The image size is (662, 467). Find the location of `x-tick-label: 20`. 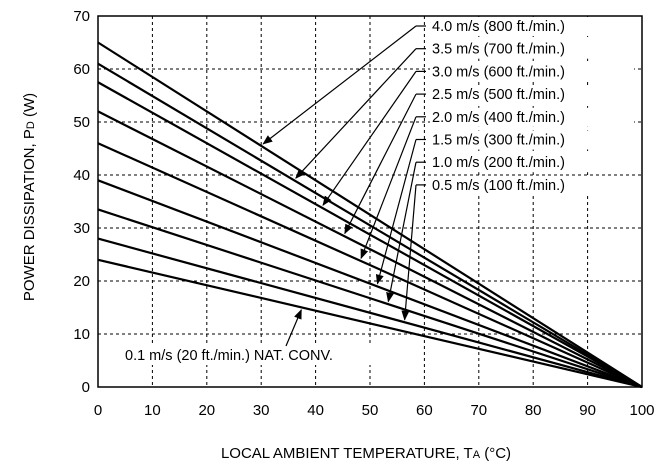

x-tick-label: 20 is located at coordinates (206, 410).